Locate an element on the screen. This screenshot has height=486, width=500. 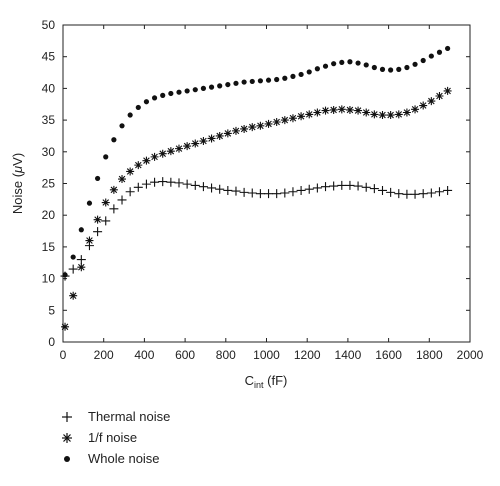
y-tick-label: 30 is located at coordinates (49, 152).